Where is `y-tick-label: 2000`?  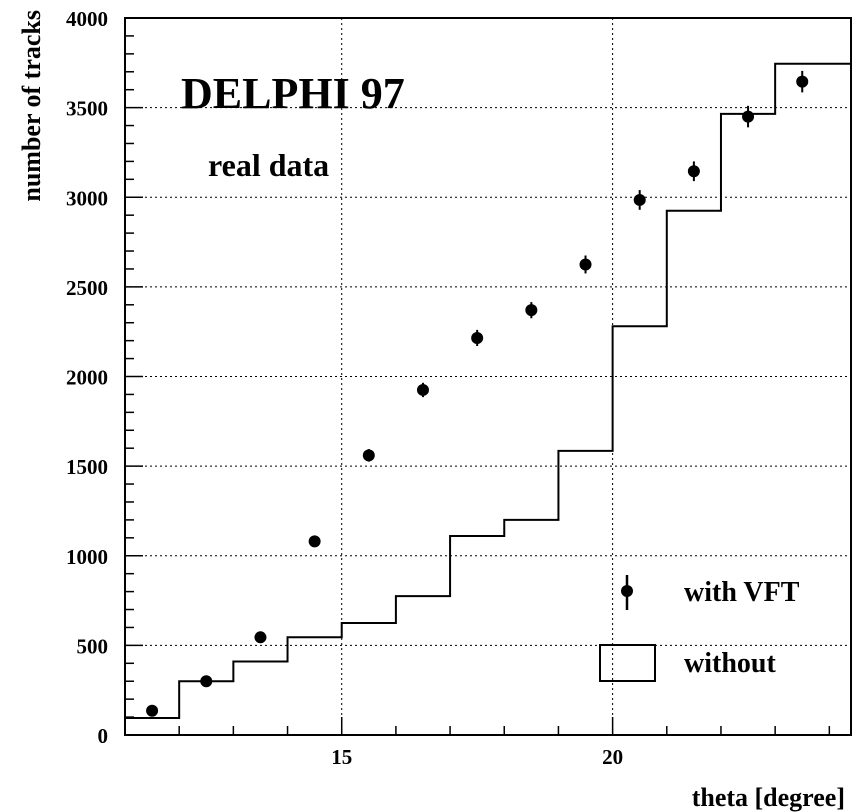 y-tick-label: 2000 is located at coordinates (87, 378).